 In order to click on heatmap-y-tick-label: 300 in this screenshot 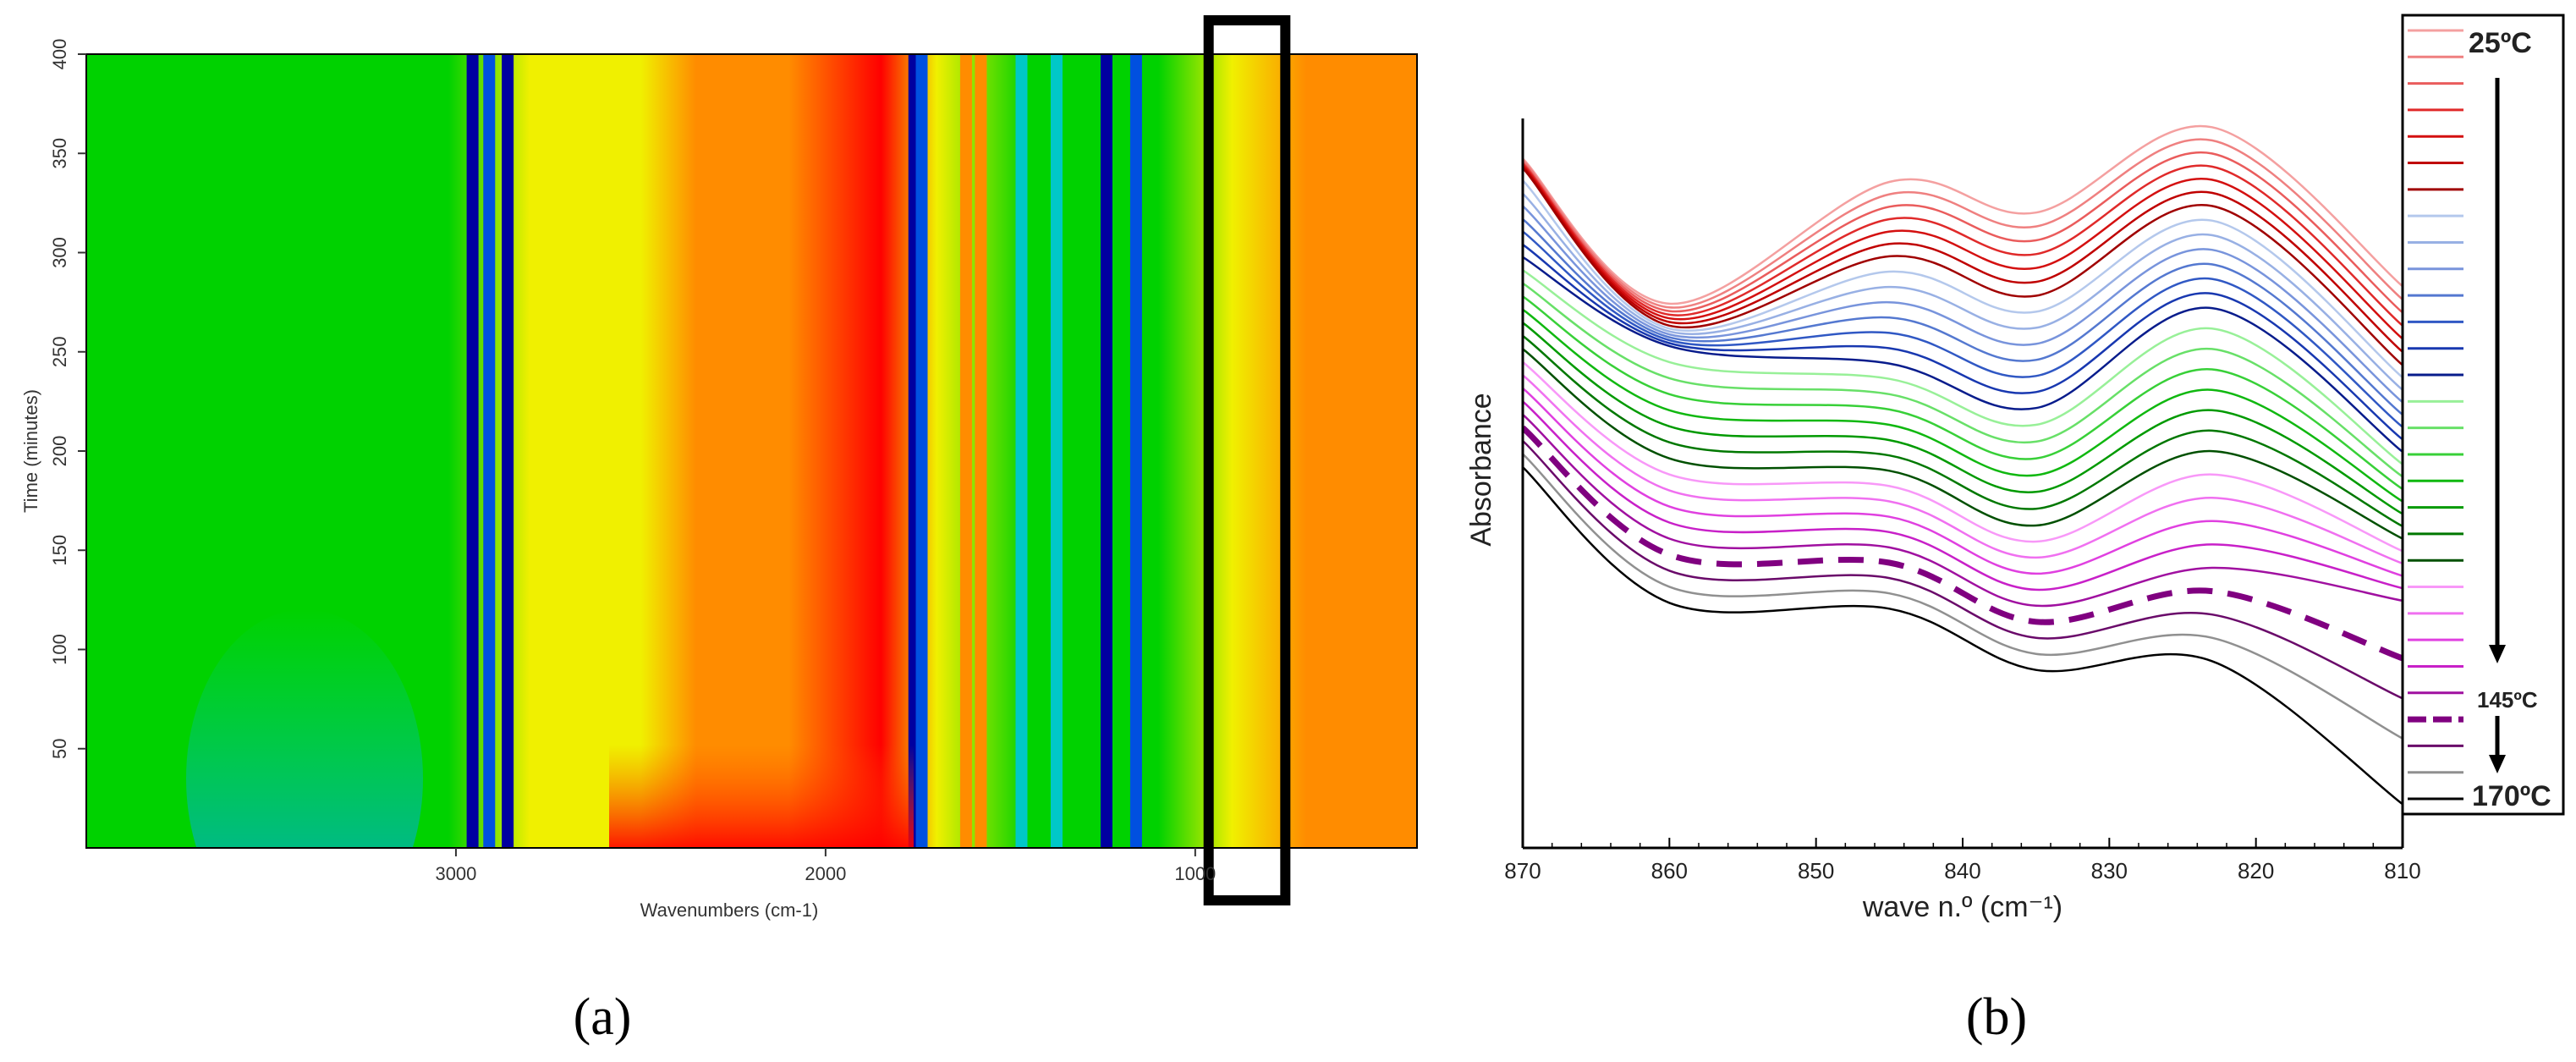, I will do `click(59, 252)`.